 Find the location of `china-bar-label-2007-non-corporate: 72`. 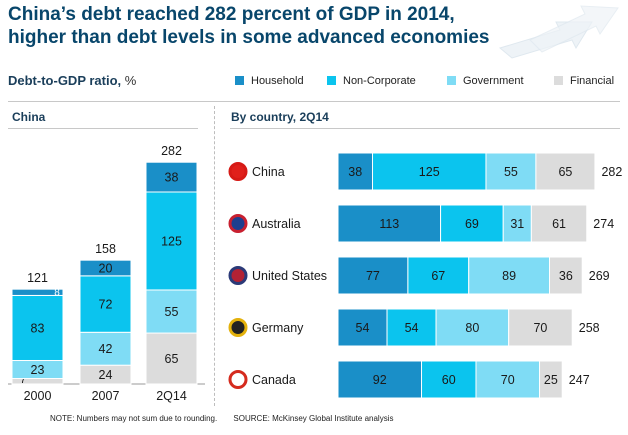

china-bar-label-2007-non-corporate: 72 is located at coordinates (106, 305).